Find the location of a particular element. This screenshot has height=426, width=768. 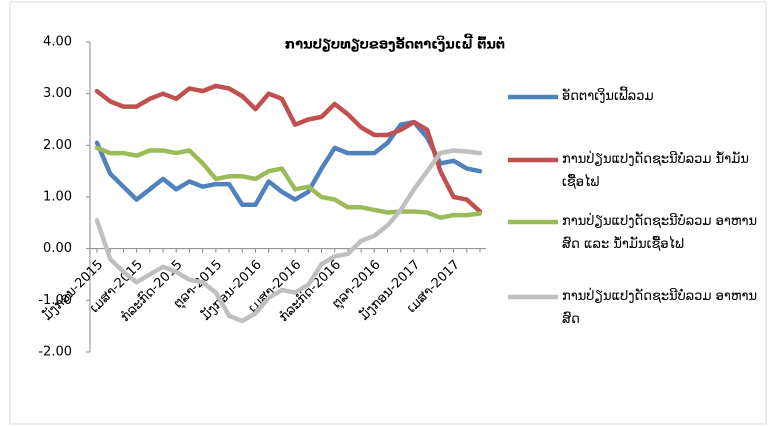

y-tick-label: -1.00 is located at coordinates (55, 300).